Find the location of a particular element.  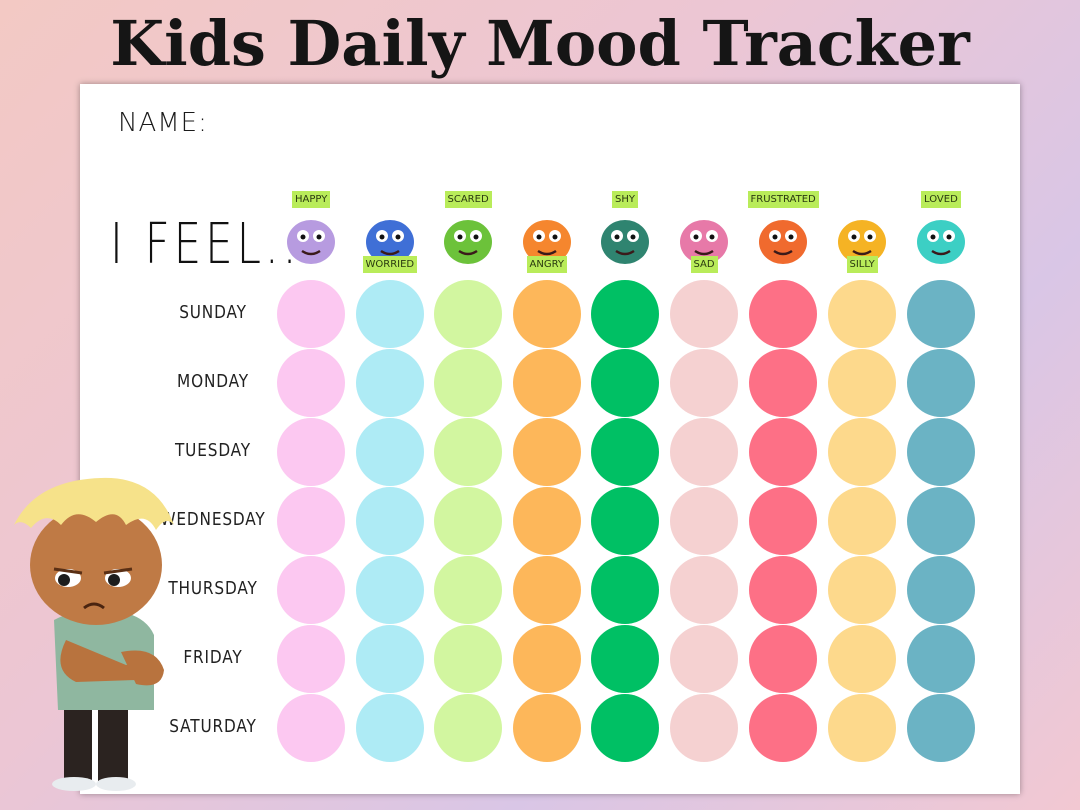

mood-circle-sad-friday is located at coordinates (704, 659).